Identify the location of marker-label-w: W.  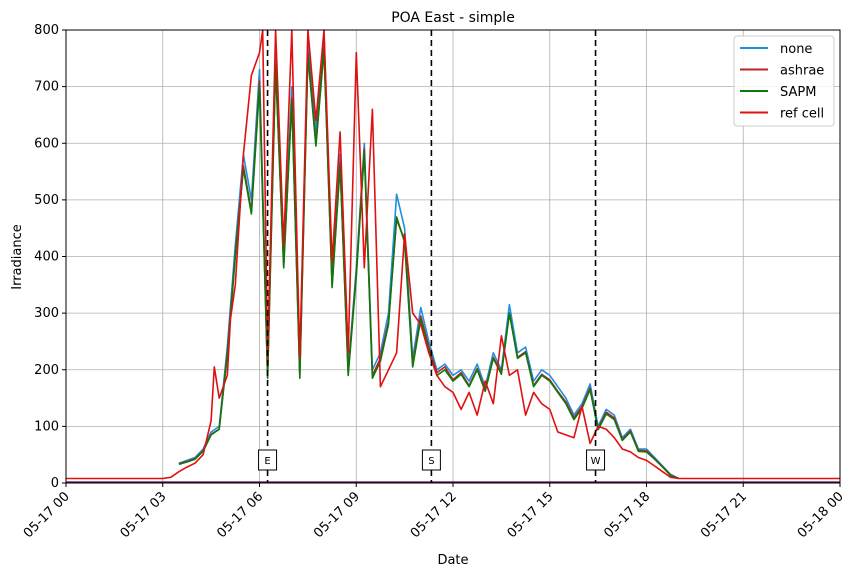
(596, 461).